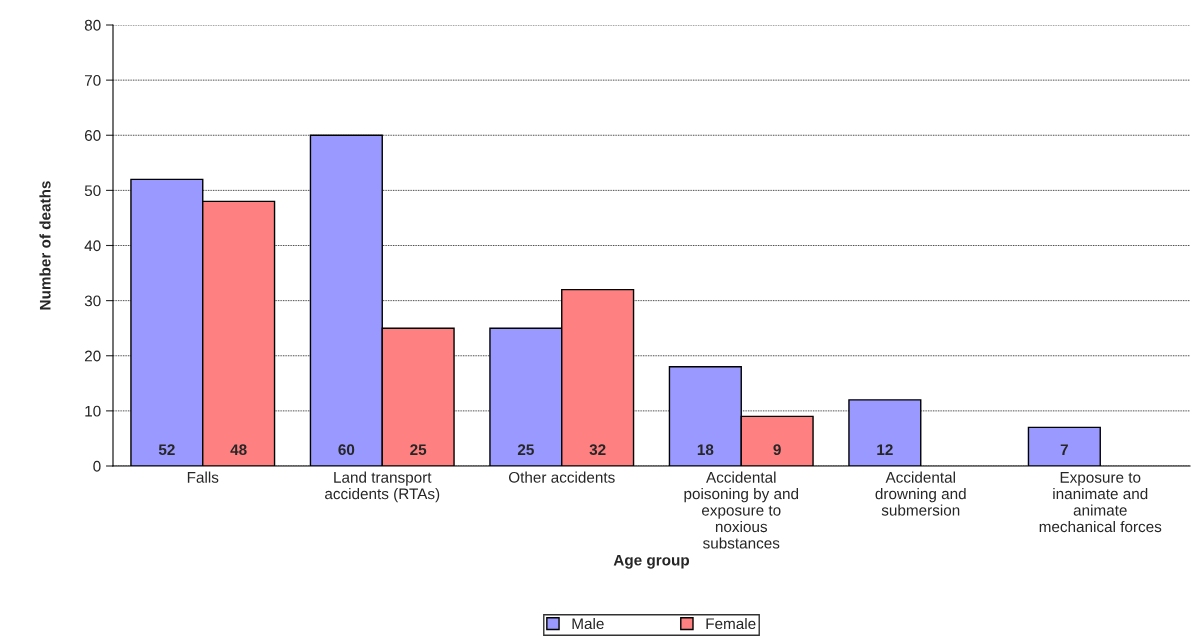  I want to click on y-tick-label: 80, so click(92, 25).